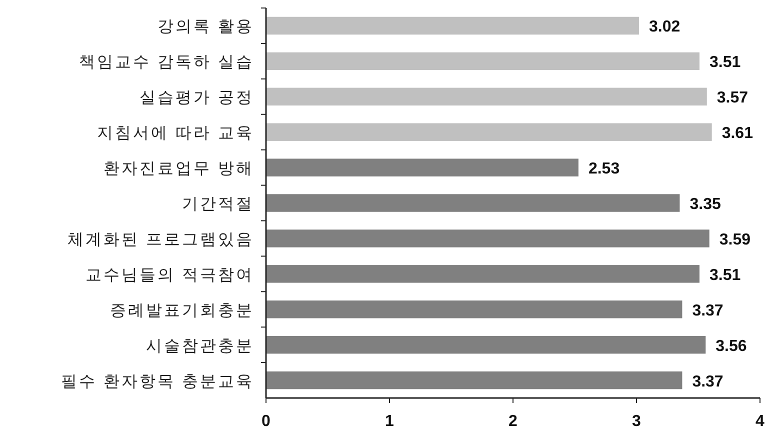  What do you see at coordinates (175, 133) in the screenshot?
I see `y-tick-label: 지침서에 따라 교육` at bounding box center [175, 133].